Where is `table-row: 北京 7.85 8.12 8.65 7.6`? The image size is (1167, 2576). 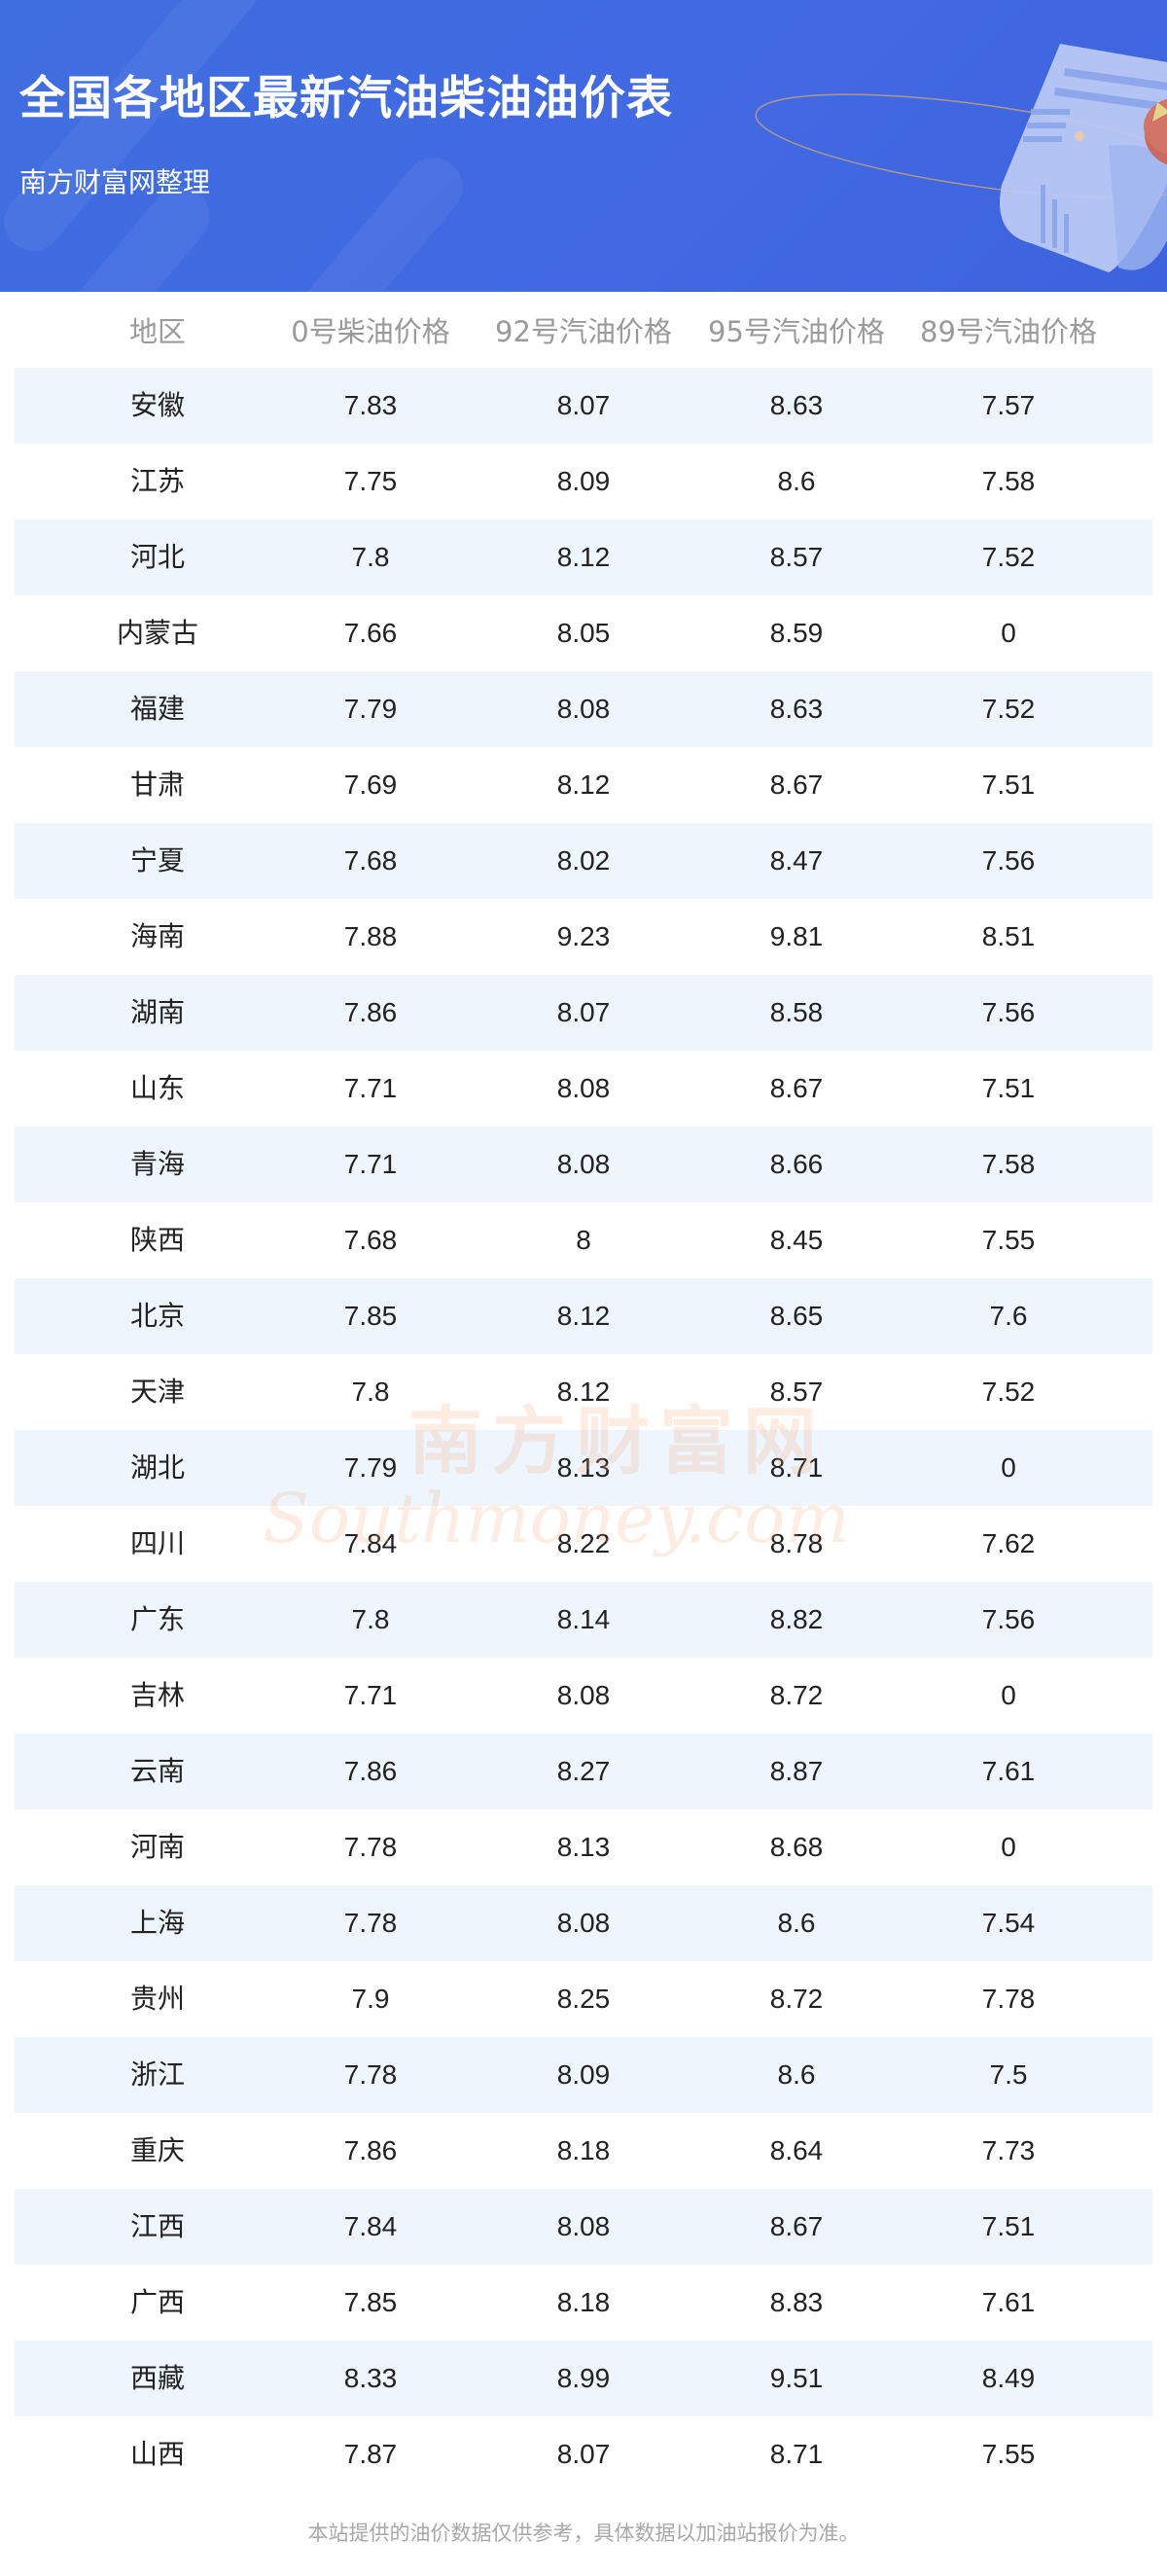 table-row: 北京 7.85 8.12 8.65 7.6 is located at coordinates (583, 1316).